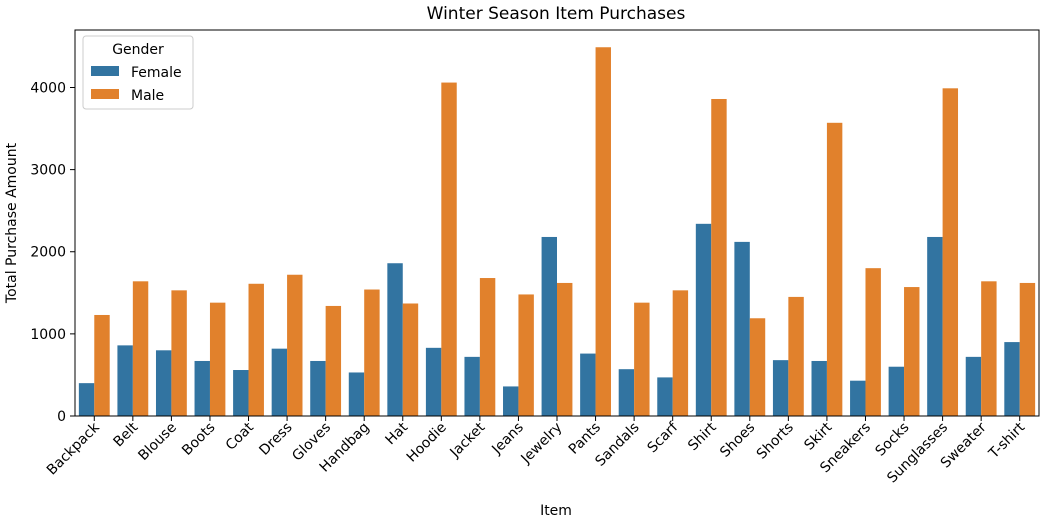 This screenshot has width=1055, height=529. I want to click on bar-blouse-male, so click(179, 353).